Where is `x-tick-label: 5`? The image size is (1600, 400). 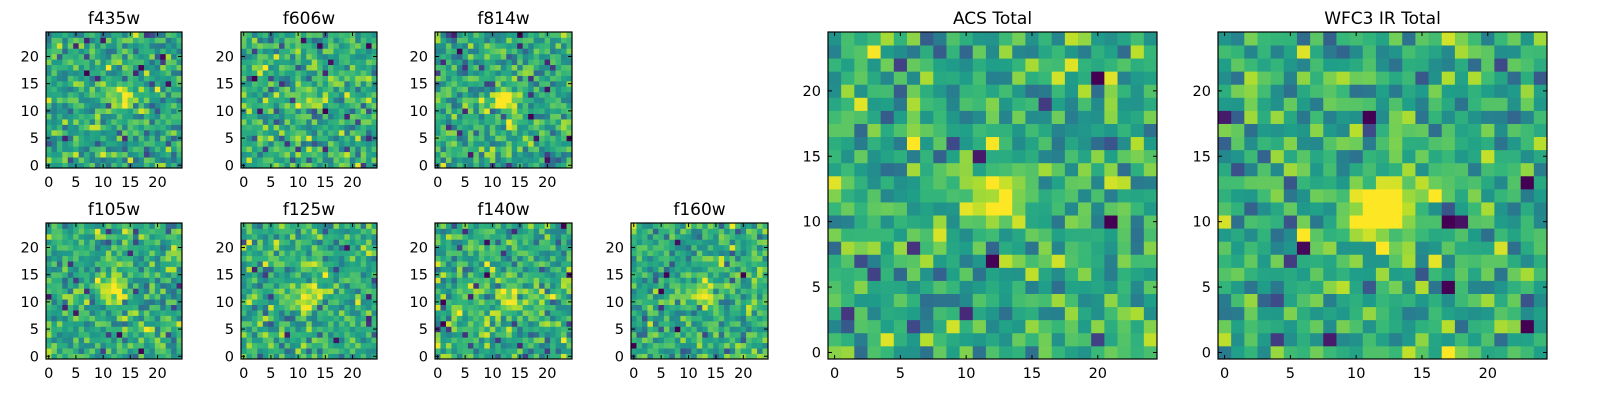
x-tick-label: 5 is located at coordinates (75, 183).